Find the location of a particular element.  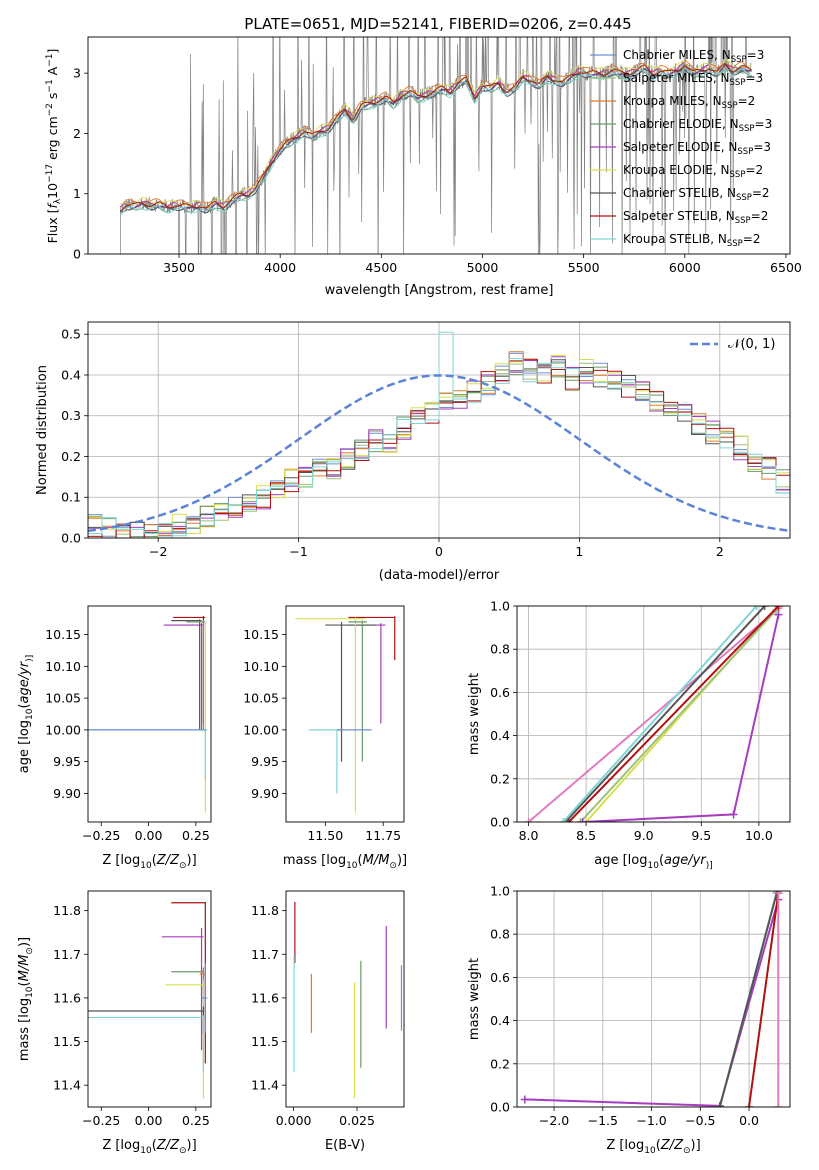

mass-vs-EBV-points is located at coordinates (348, 1000).